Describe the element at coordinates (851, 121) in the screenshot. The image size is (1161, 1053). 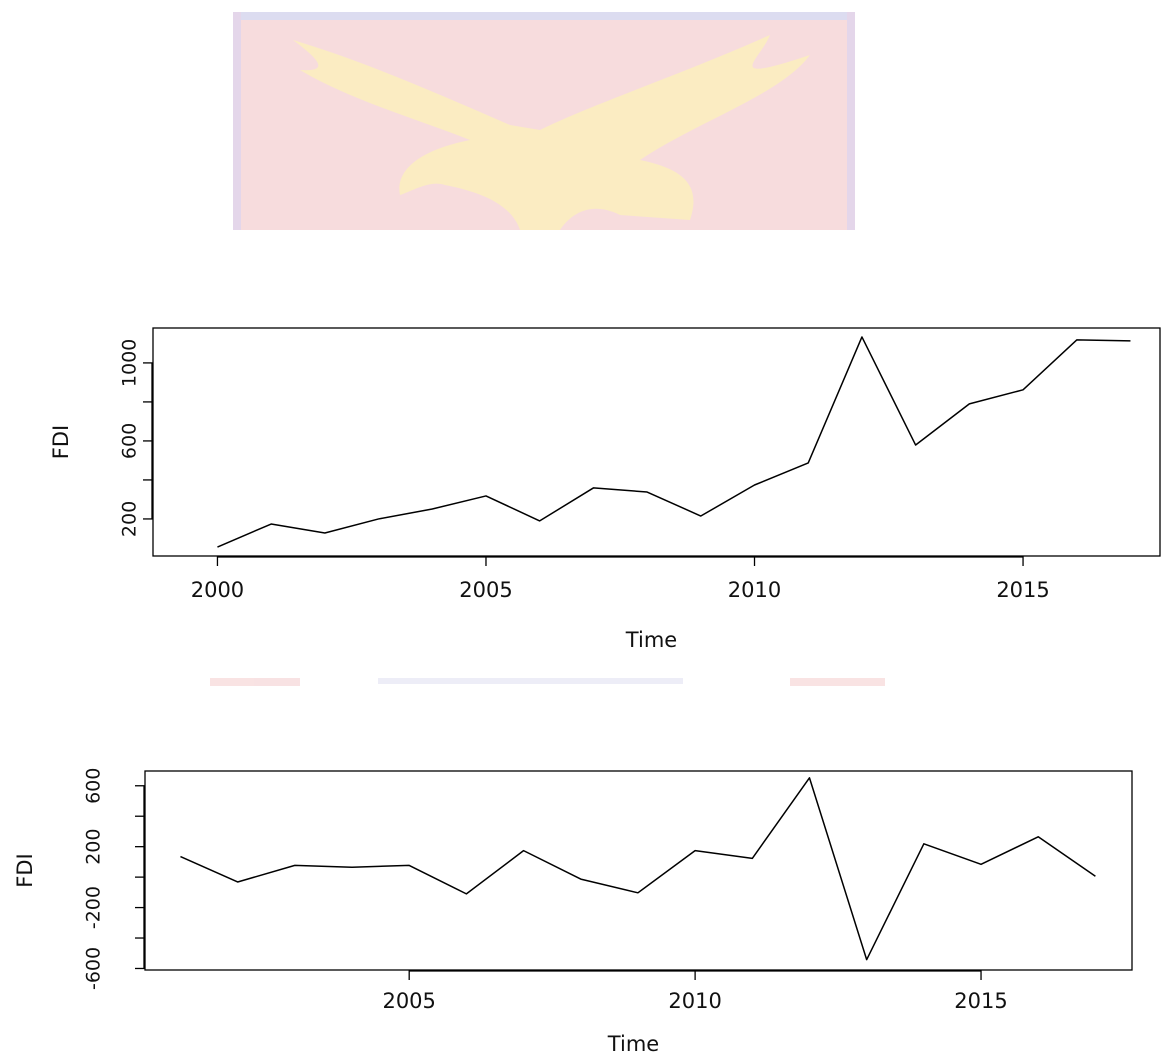
I see `banner-right-border` at that location.